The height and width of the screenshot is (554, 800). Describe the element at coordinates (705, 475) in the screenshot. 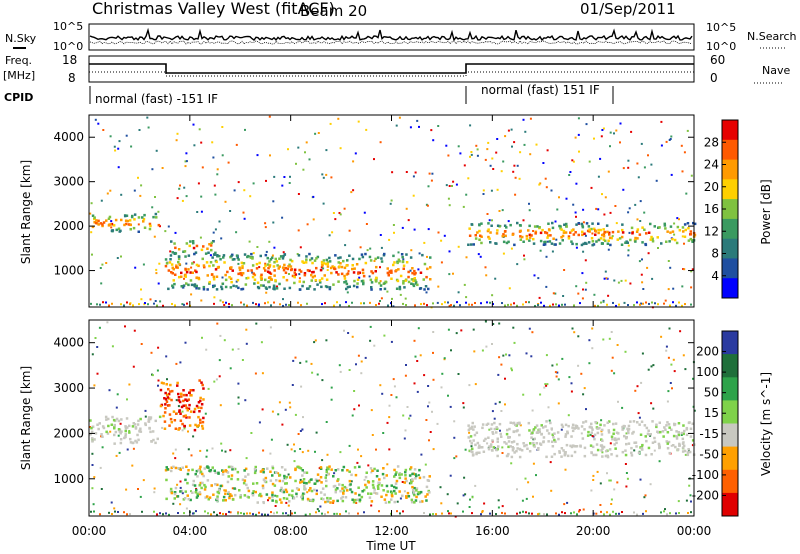

I see `velocity-colorbar-tick-label: -100` at that location.